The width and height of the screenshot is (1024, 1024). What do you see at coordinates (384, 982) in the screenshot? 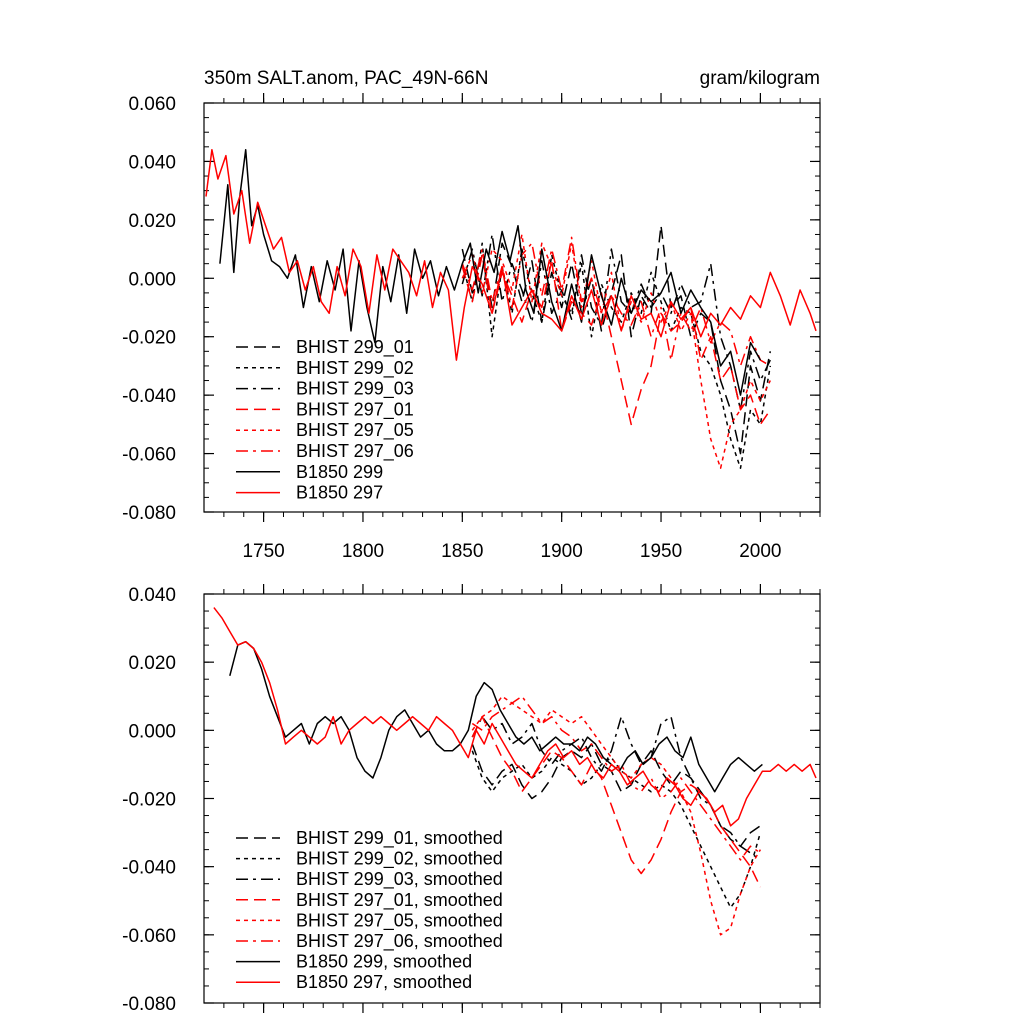
I see `chart-bottom-legend-label: B1850 297, smoothed` at bounding box center [384, 982].